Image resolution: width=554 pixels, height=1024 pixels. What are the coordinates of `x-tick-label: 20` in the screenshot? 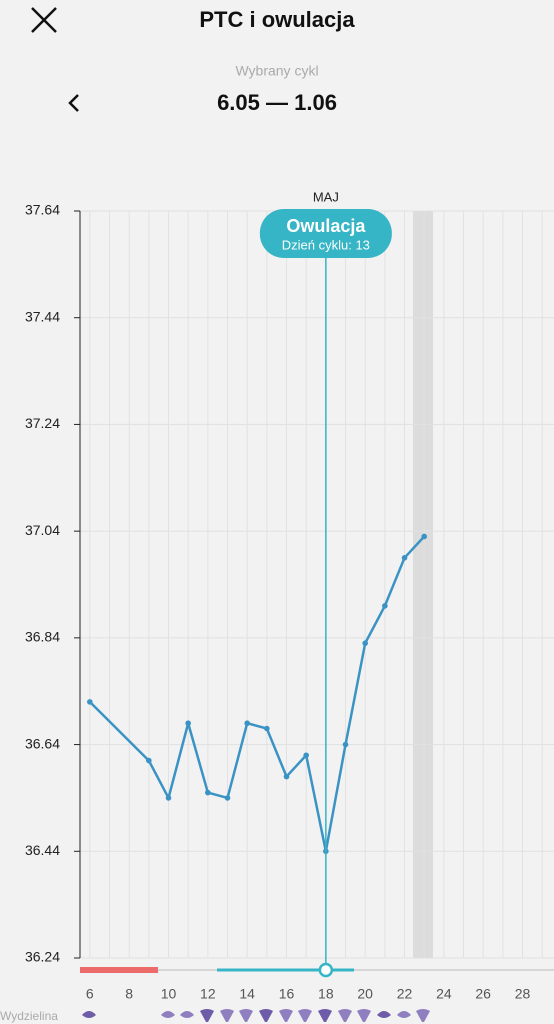 It's located at (365, 994).